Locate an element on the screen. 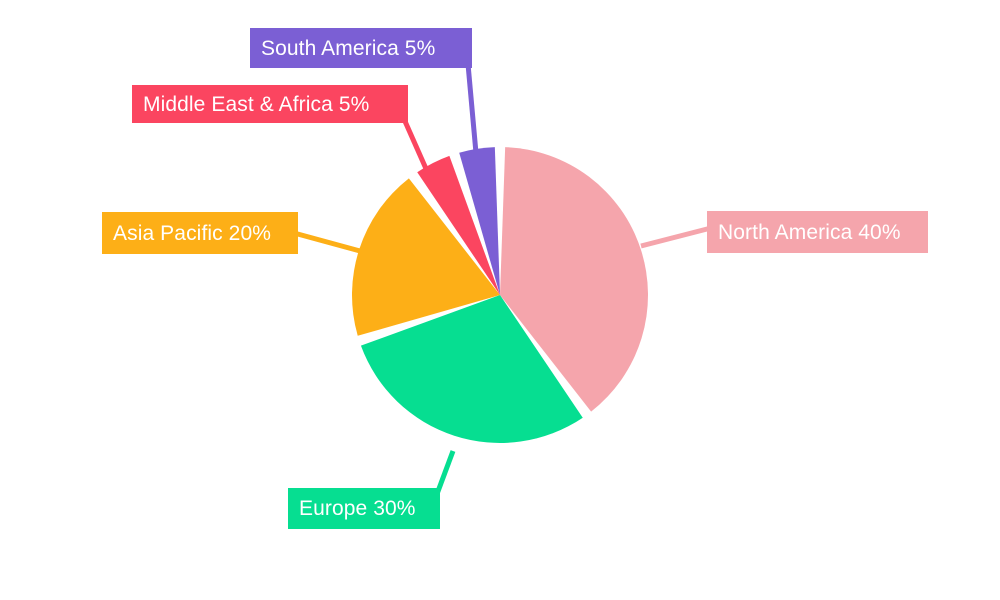 The image size is (1000, 600). pie-label-north-america: North America 40% is located at coordinates (817, 232).